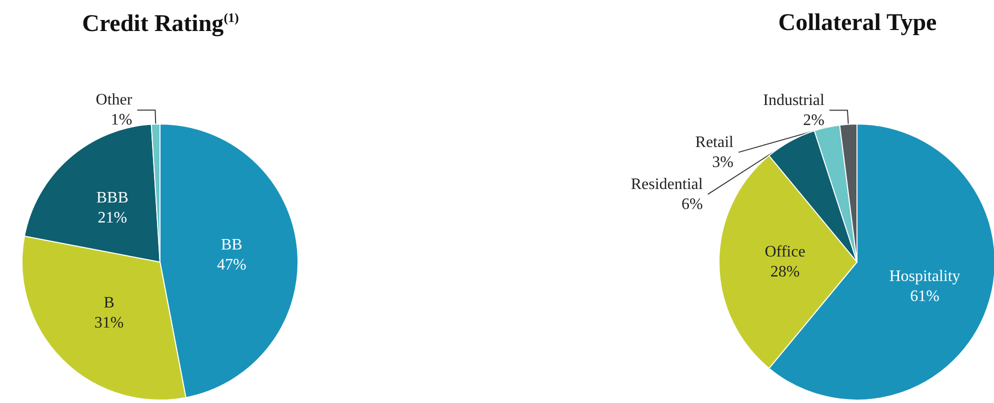  I want to click on data-label: 28%, so click(785, 272).